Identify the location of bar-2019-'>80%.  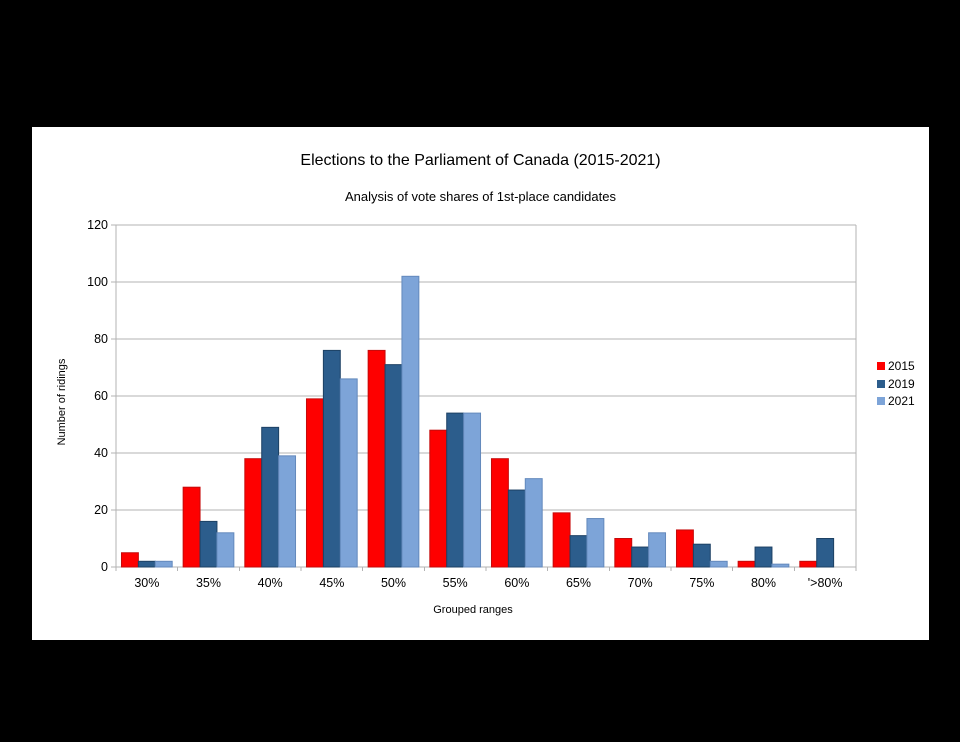
(825, 553).